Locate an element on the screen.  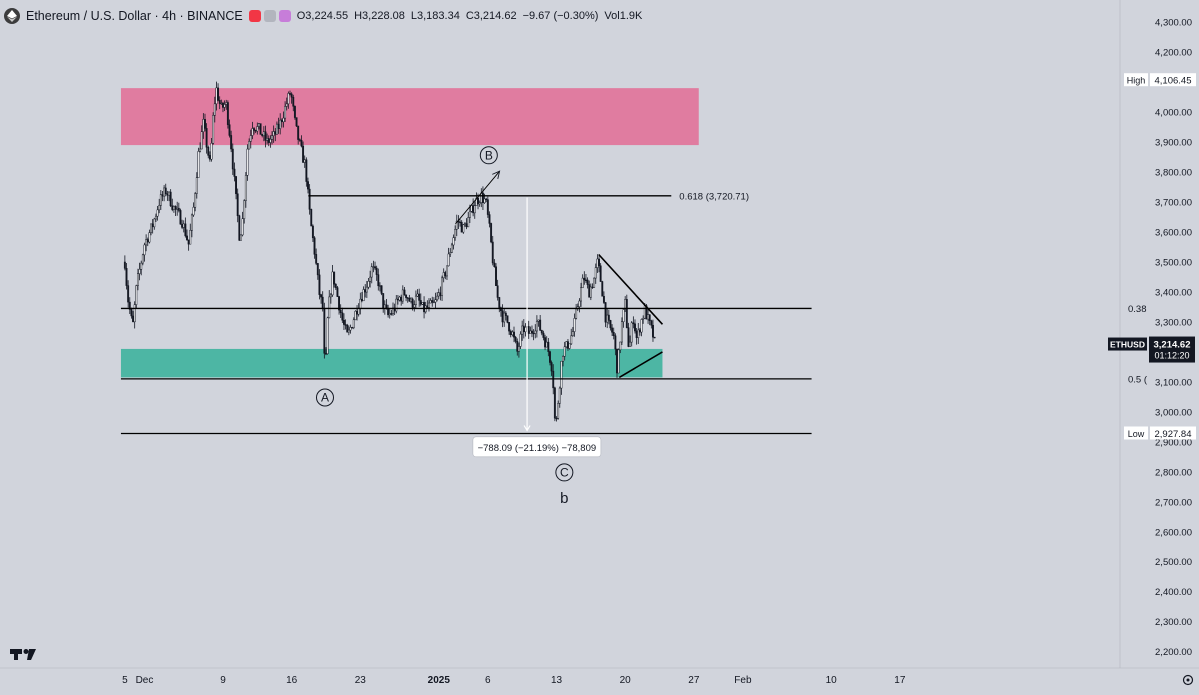
ethereum-icon is located at coordinates (12, 16).